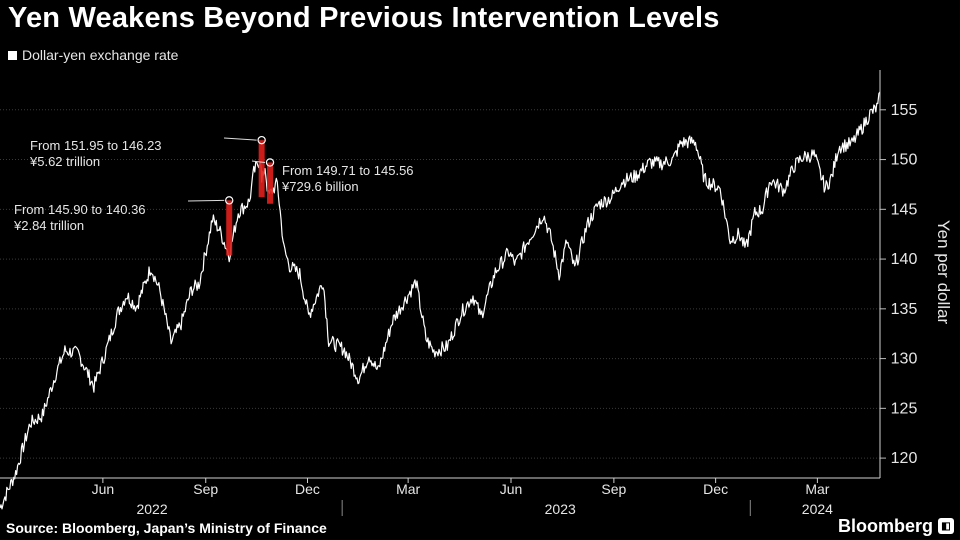  I want to click on annotation-line: From 149.71 to 145.56, so click(348, 170).